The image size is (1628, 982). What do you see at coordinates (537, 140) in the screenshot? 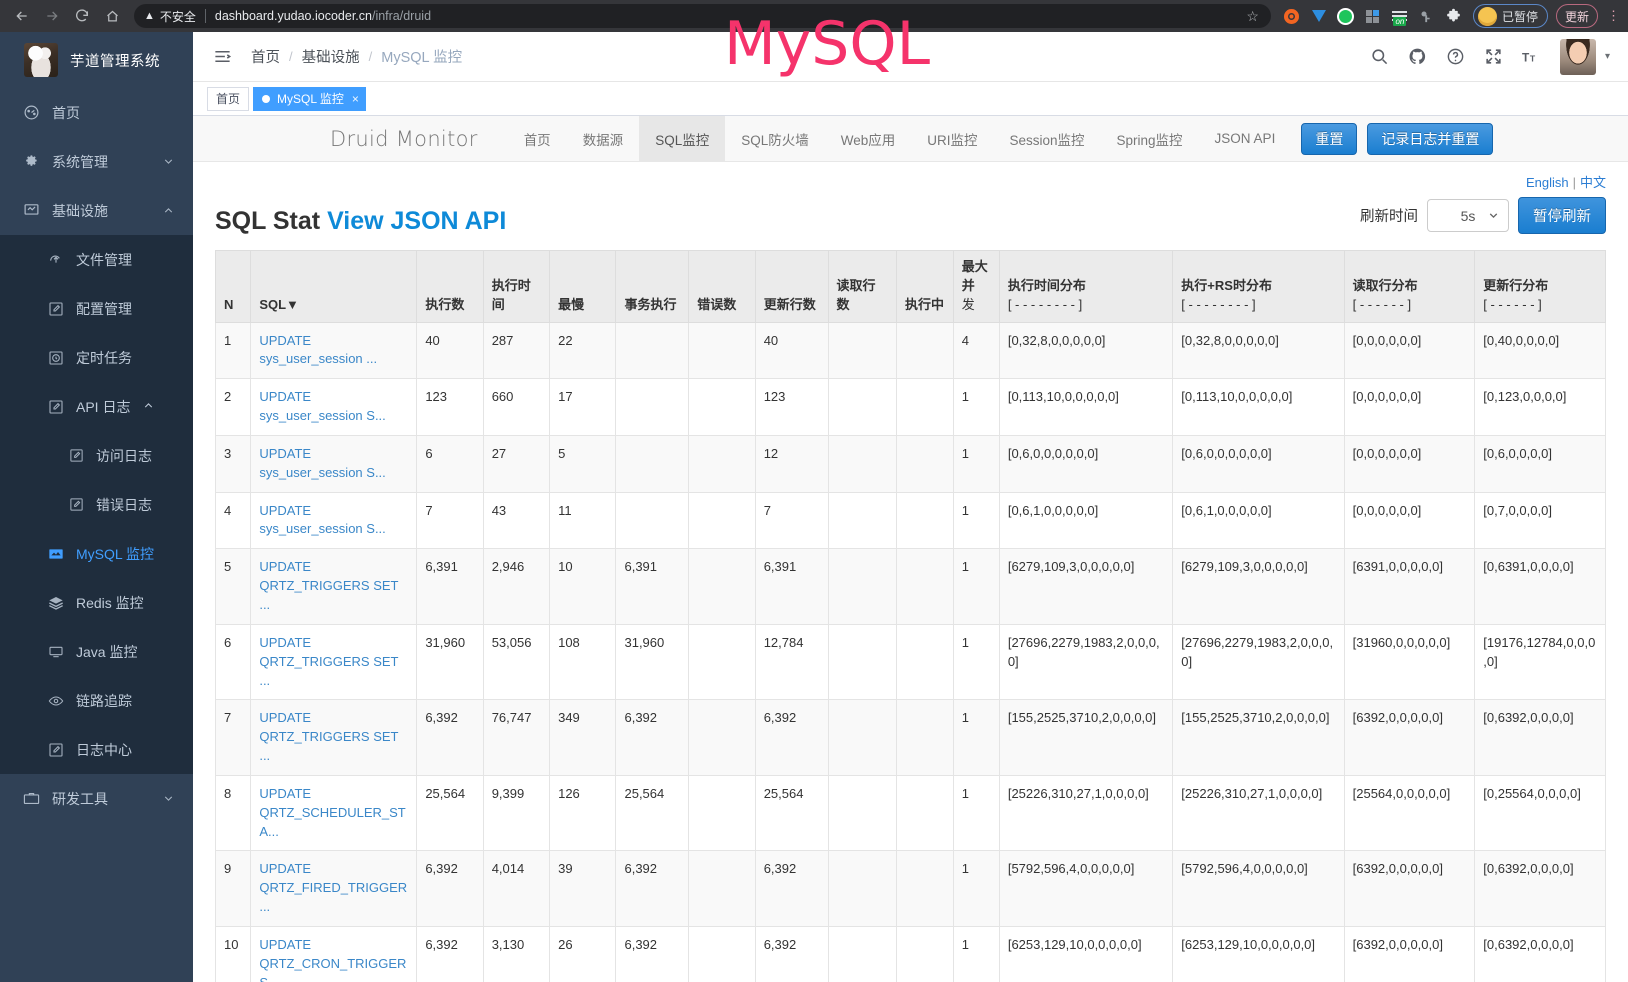
I see `druid-nav-home: 首页` at bounding box center [537, 140].